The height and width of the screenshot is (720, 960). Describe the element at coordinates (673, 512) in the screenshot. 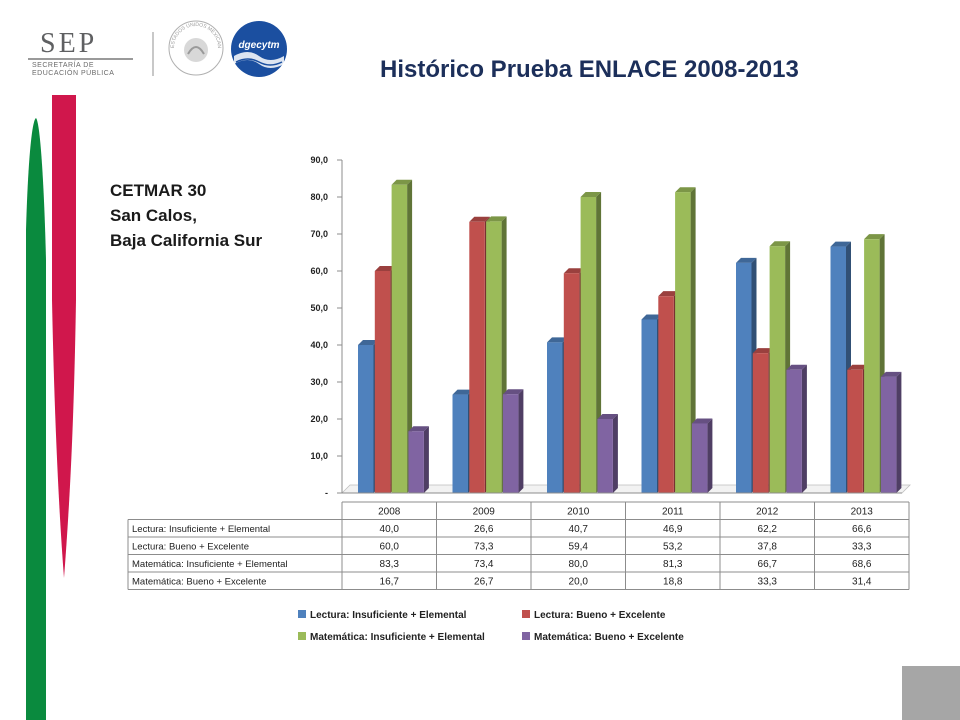

I see `x-category-label: 2011` at that location.